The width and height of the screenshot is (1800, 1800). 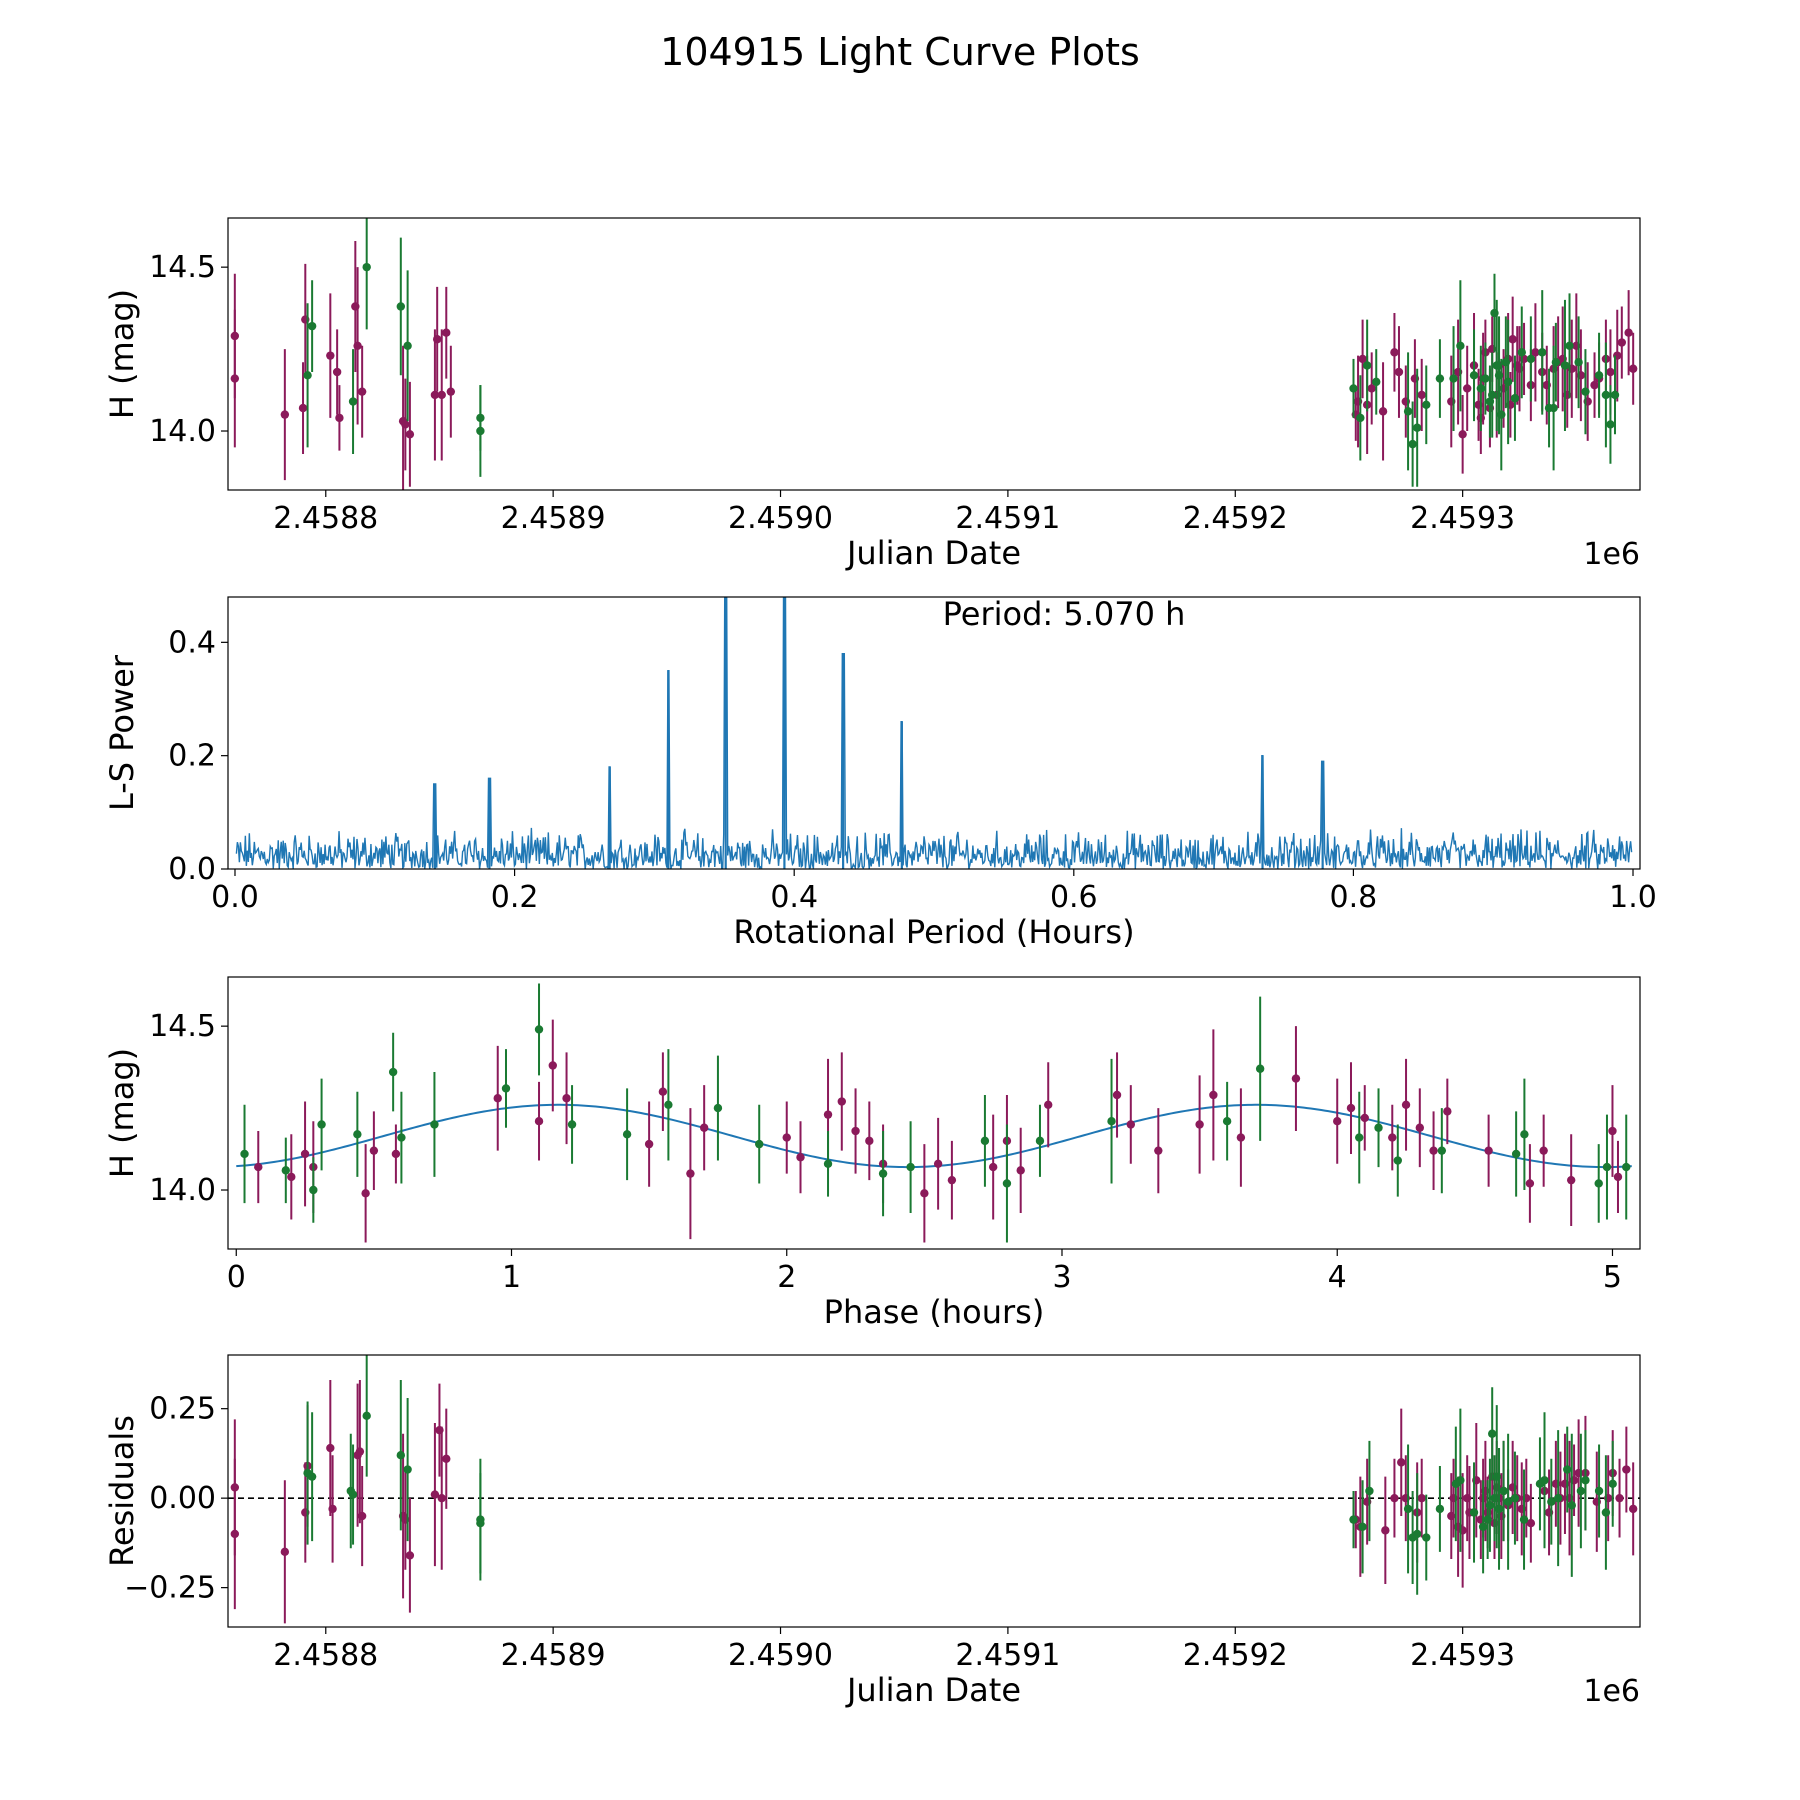 I want to click on x-tick-label: 0.2, so click(x=515, y=897).